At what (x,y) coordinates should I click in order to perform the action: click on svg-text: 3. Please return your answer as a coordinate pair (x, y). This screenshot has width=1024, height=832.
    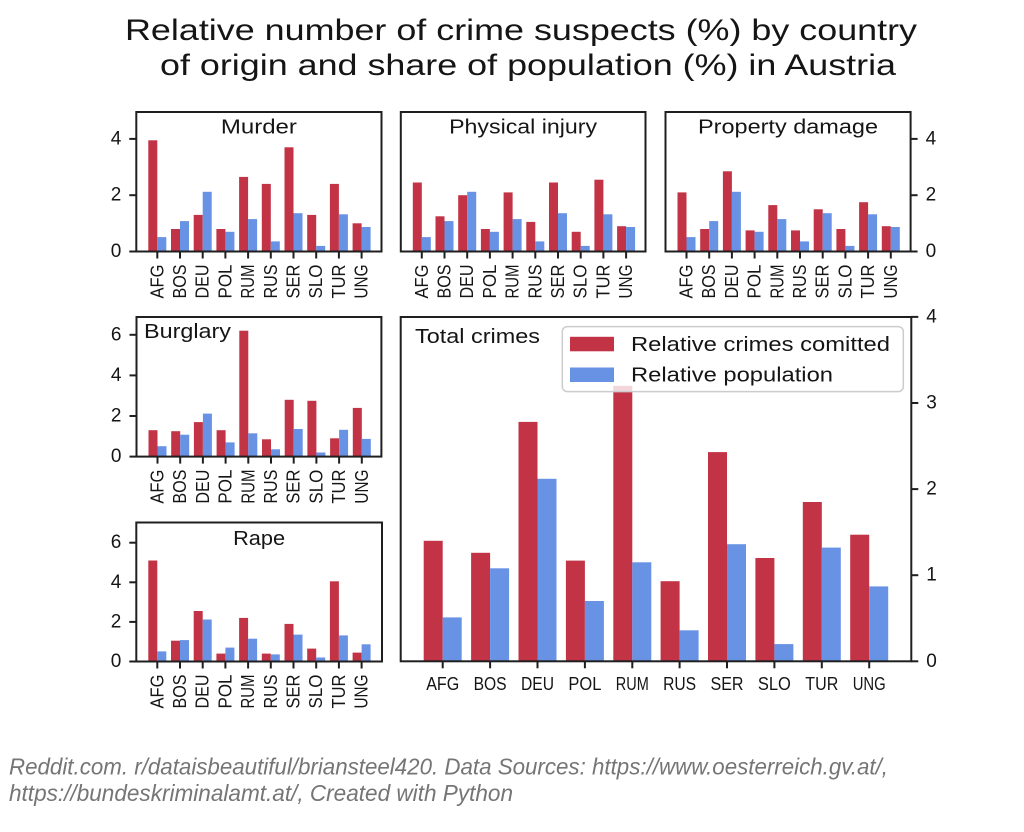
    Looking at the image, I should click on (931, 403).